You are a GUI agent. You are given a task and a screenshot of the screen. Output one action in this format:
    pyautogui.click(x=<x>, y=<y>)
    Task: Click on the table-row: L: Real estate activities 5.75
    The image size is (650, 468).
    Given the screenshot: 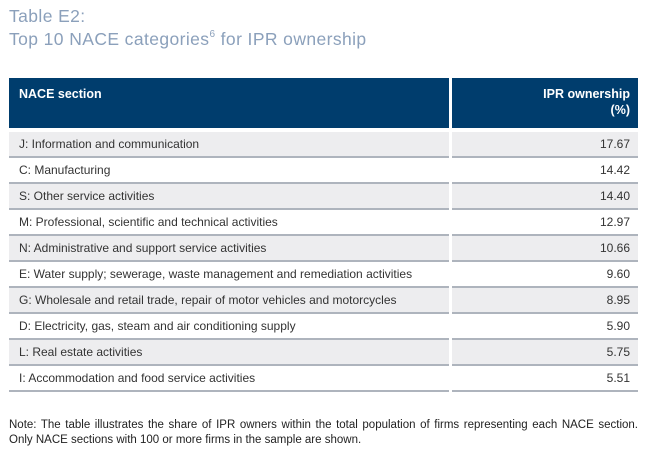 What is the action you would take?
    pyautogui.click(x=323, y=353)
    